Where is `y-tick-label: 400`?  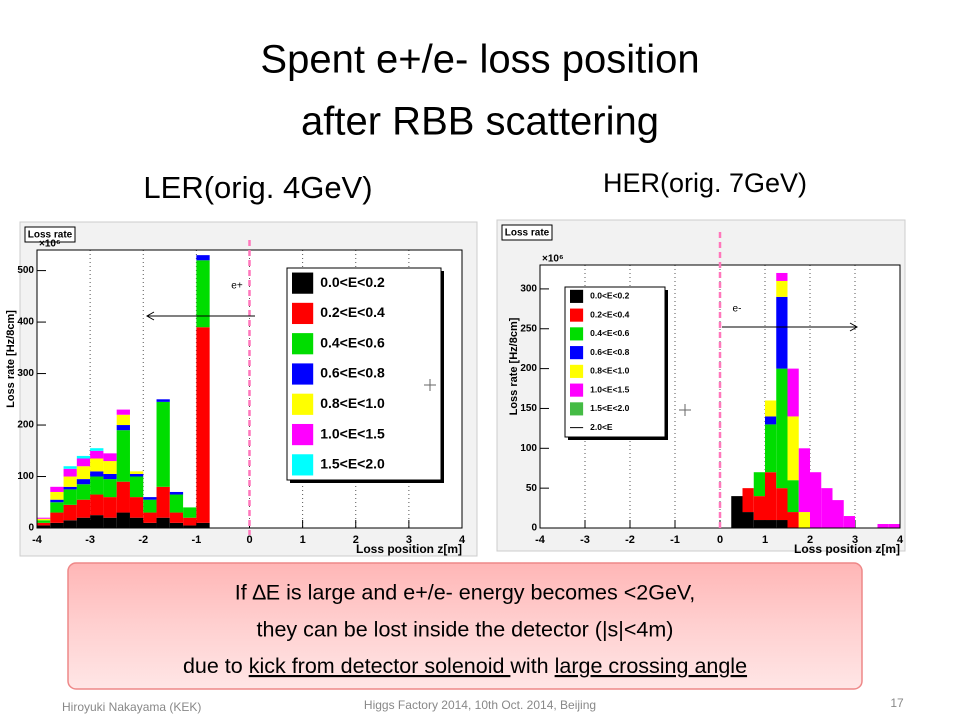
y-tick-label: 400 is located at coordinates (25, 322).